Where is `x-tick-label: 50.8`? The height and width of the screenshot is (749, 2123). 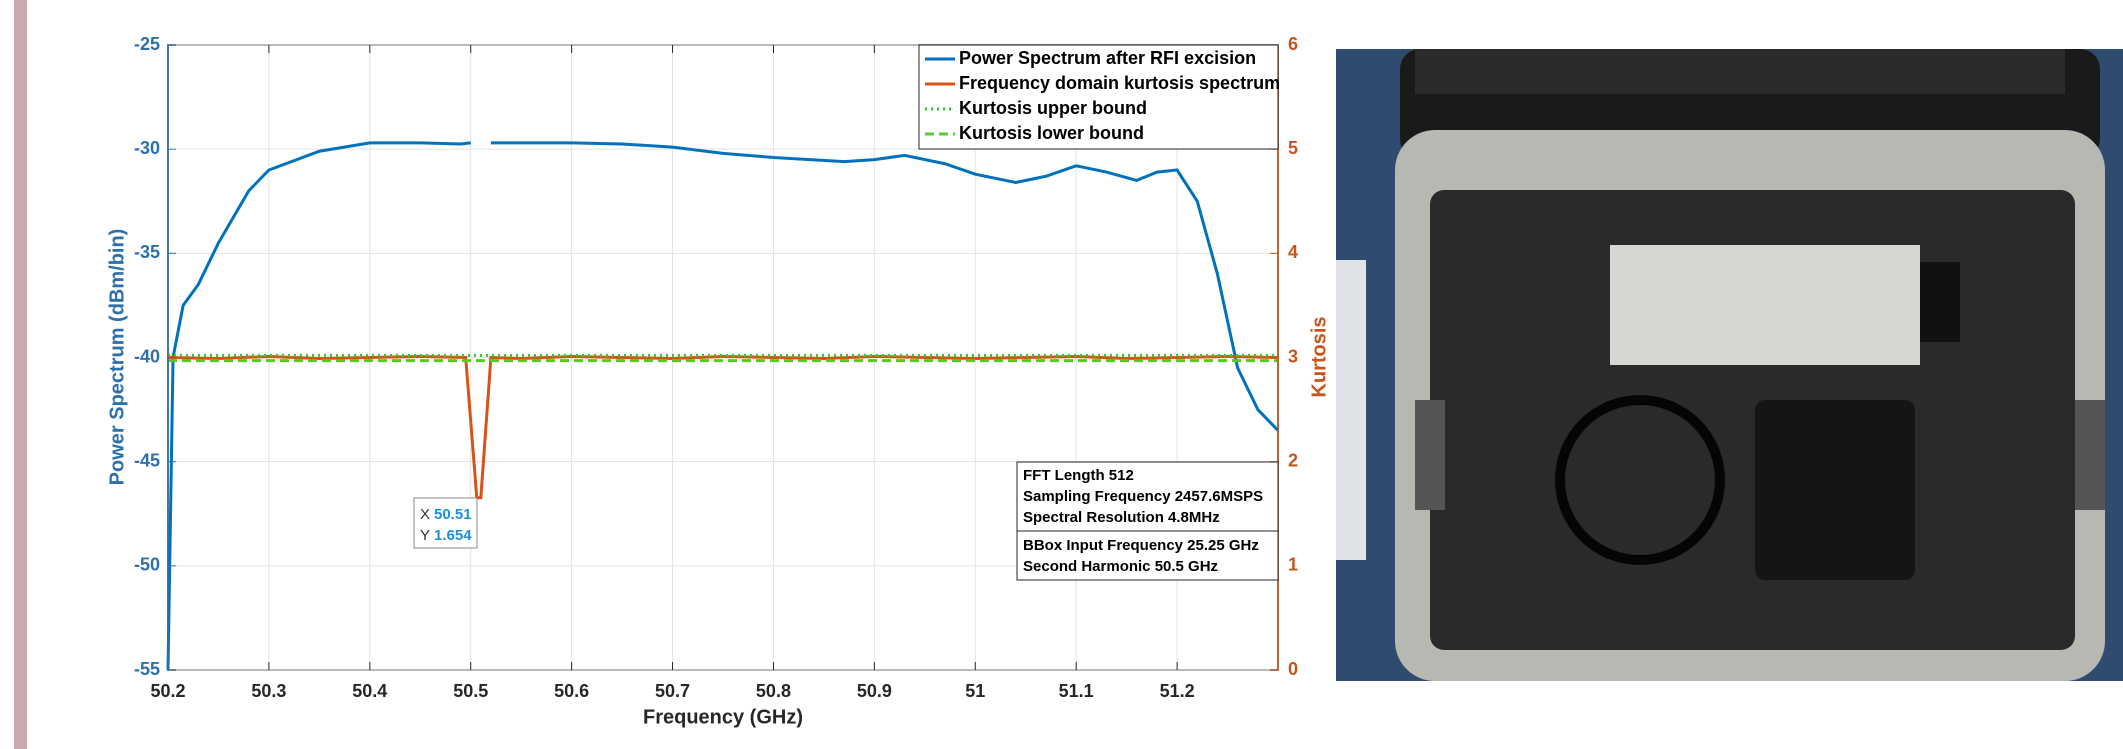 x-tick-label: 50.8 is located at coordinates (773, 691).